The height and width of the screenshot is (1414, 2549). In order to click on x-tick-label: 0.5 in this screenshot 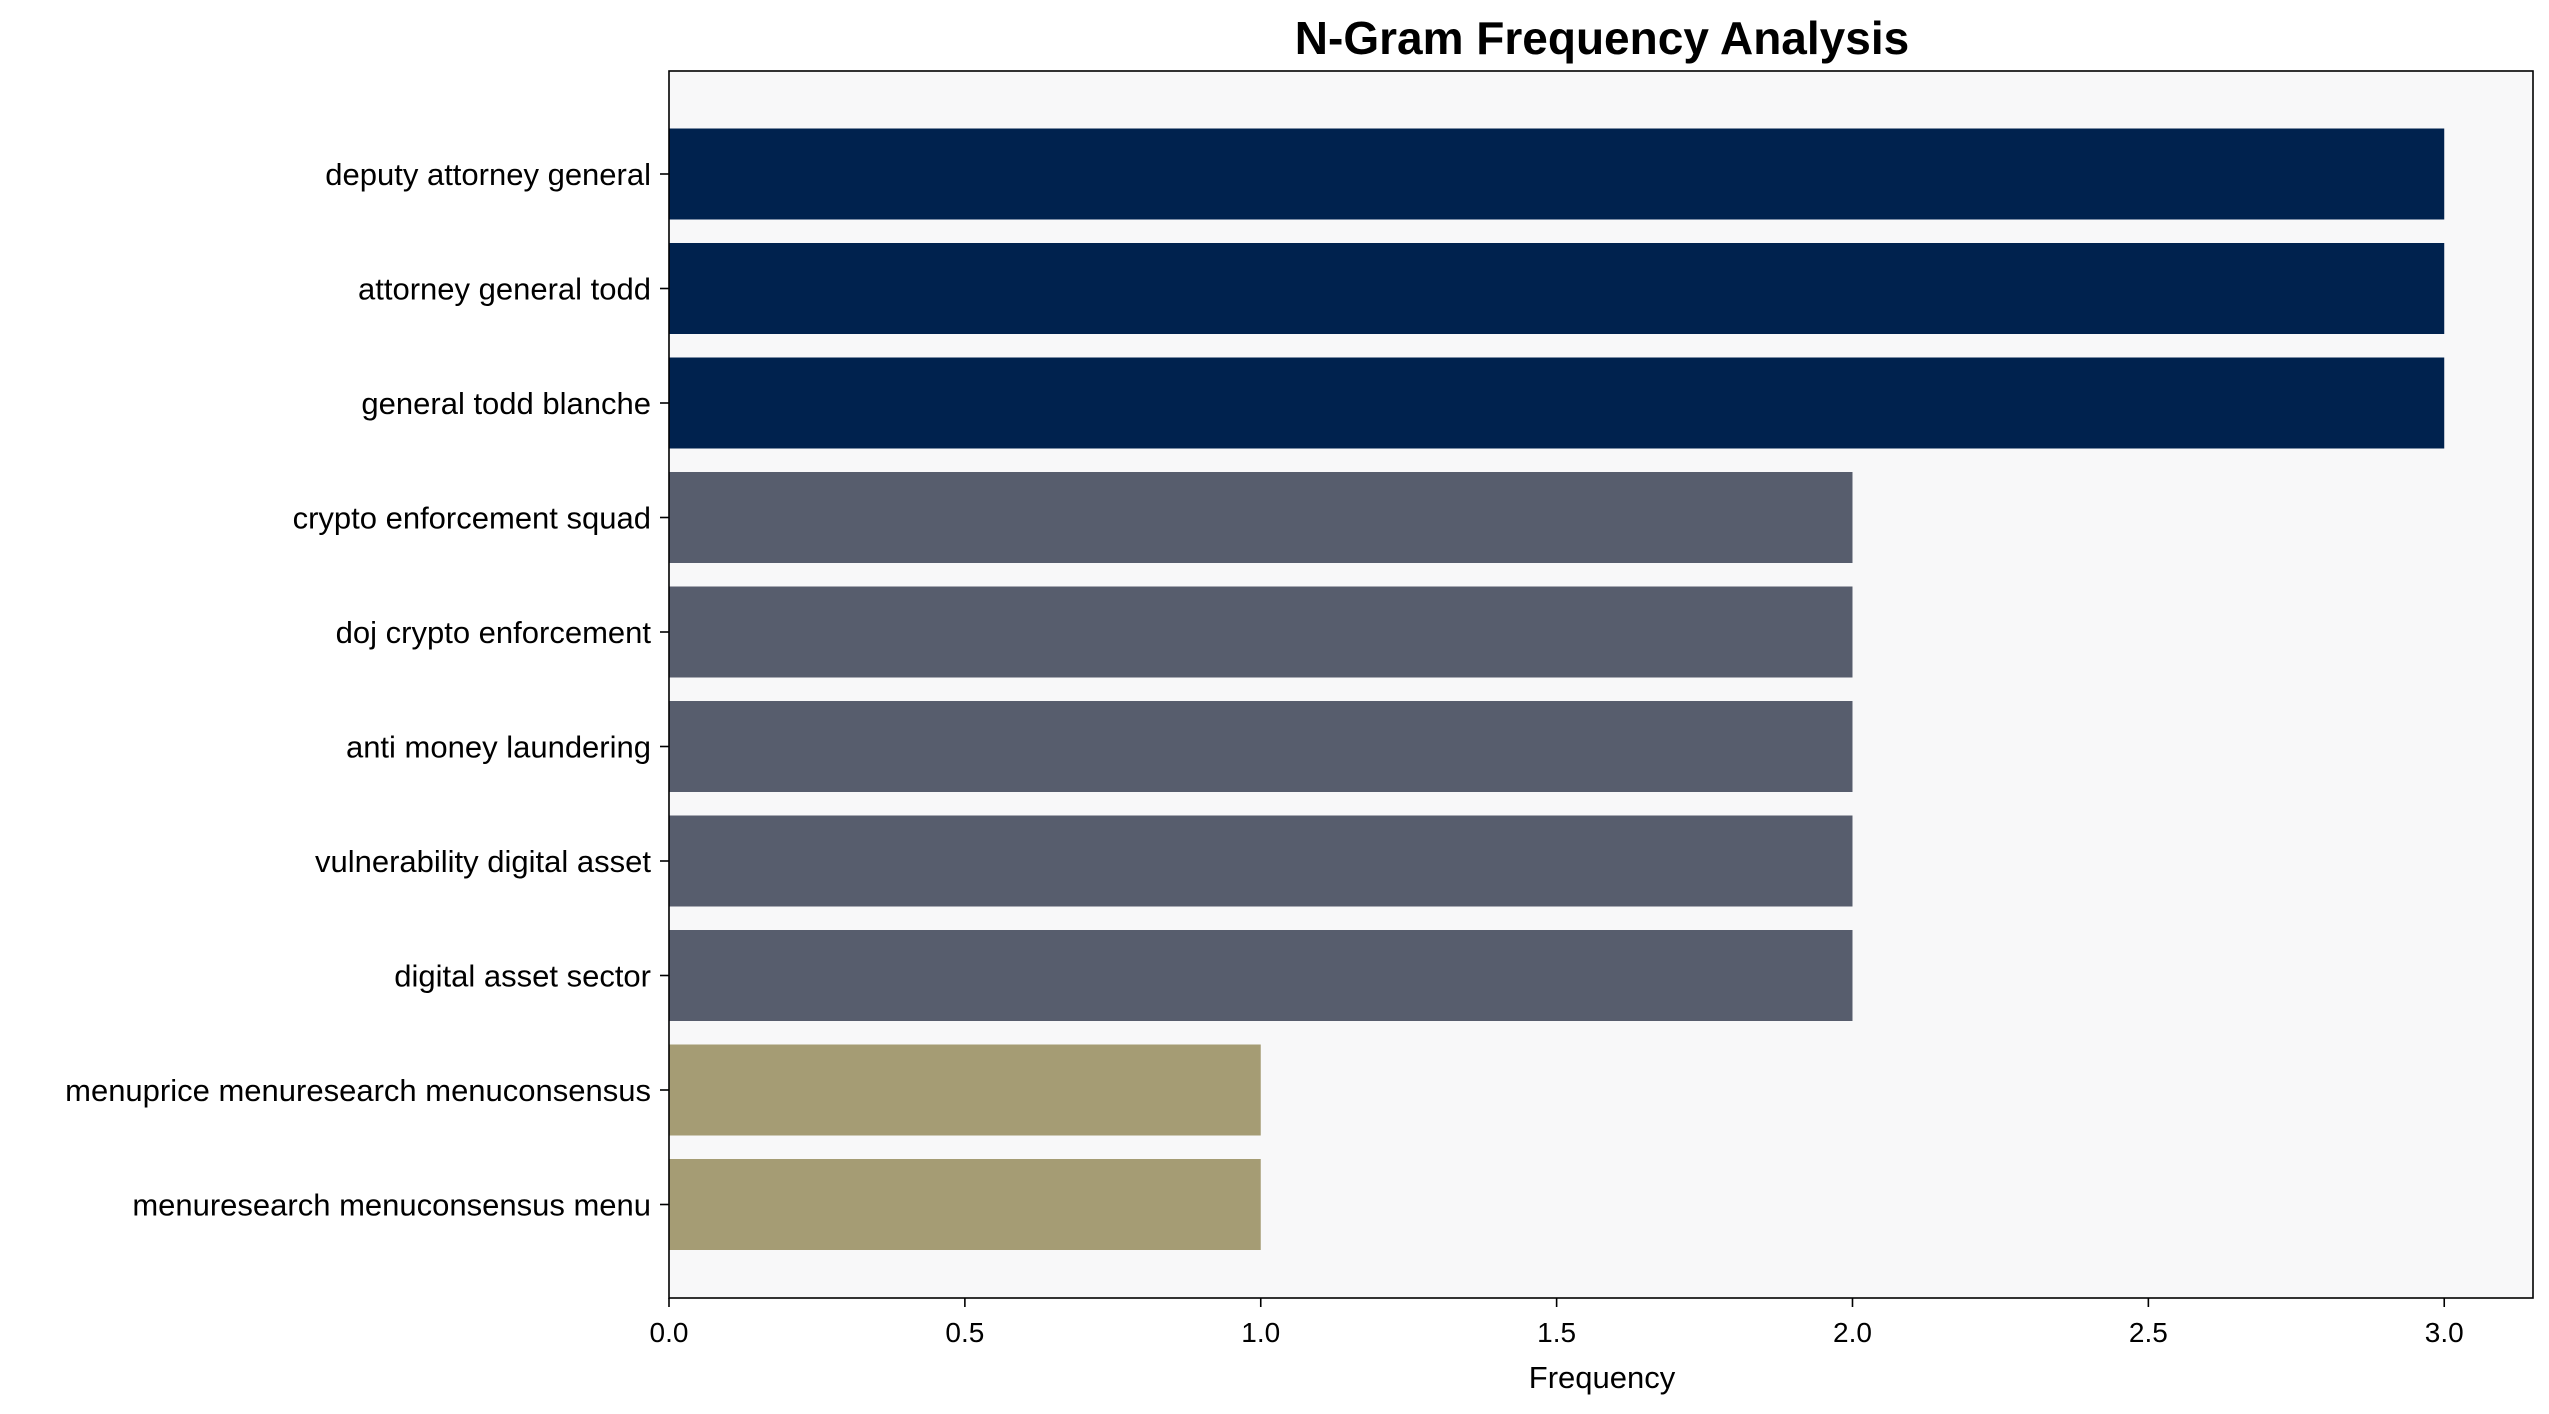, I will do `click(964, 1332)`.